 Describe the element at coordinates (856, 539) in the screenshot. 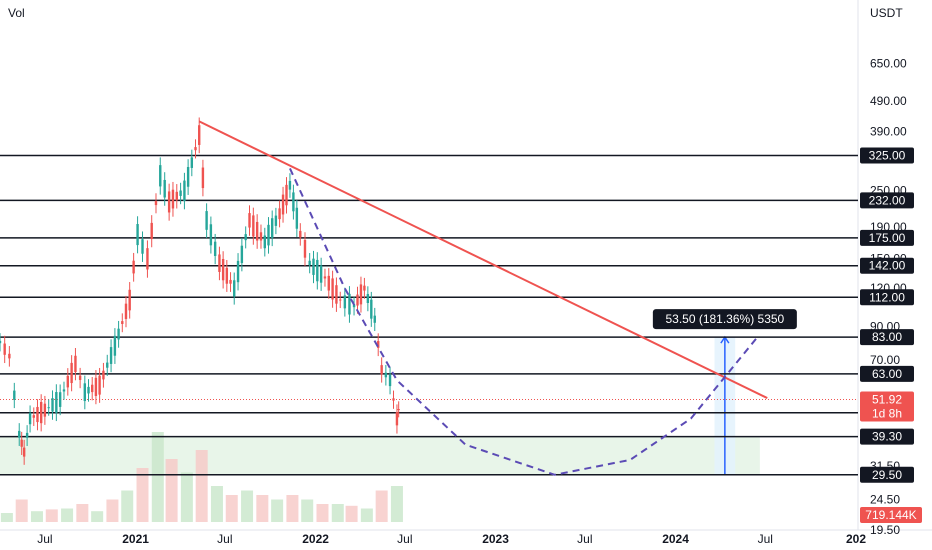

I see `x-tick-label: 202` at that location.